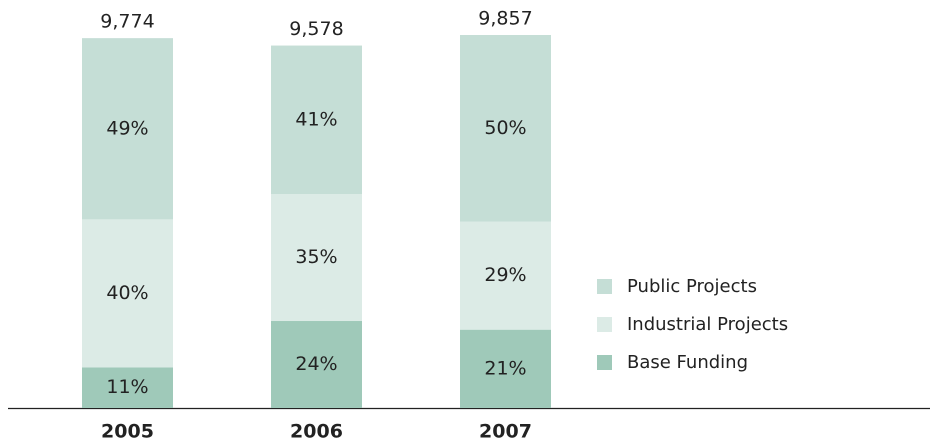  What do you see at coordinates (505, 19) in the screenshot?
I see `total-label: 9,857` at bounding box center [505, 19].